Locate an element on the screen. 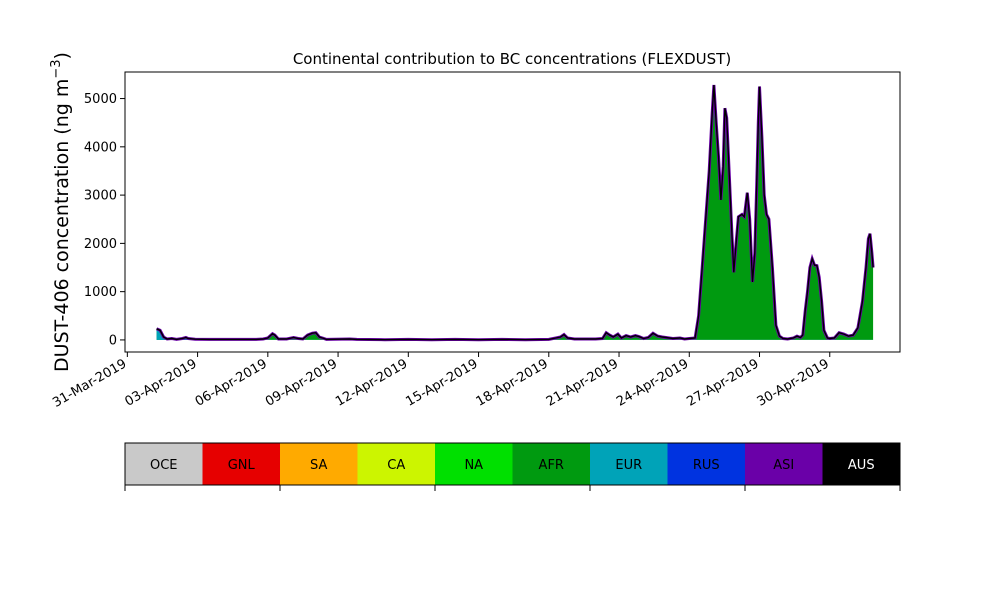  x-tick-label: 15-Apr-2019 is located at coordinates (441, 382).